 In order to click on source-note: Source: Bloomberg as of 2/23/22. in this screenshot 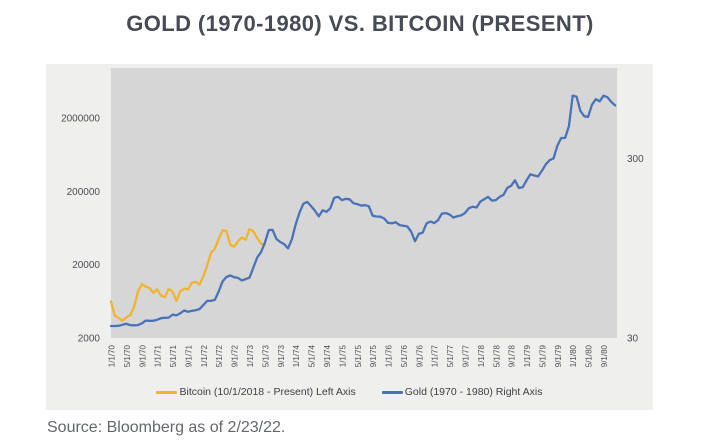, I will do `click(166, 427)`.